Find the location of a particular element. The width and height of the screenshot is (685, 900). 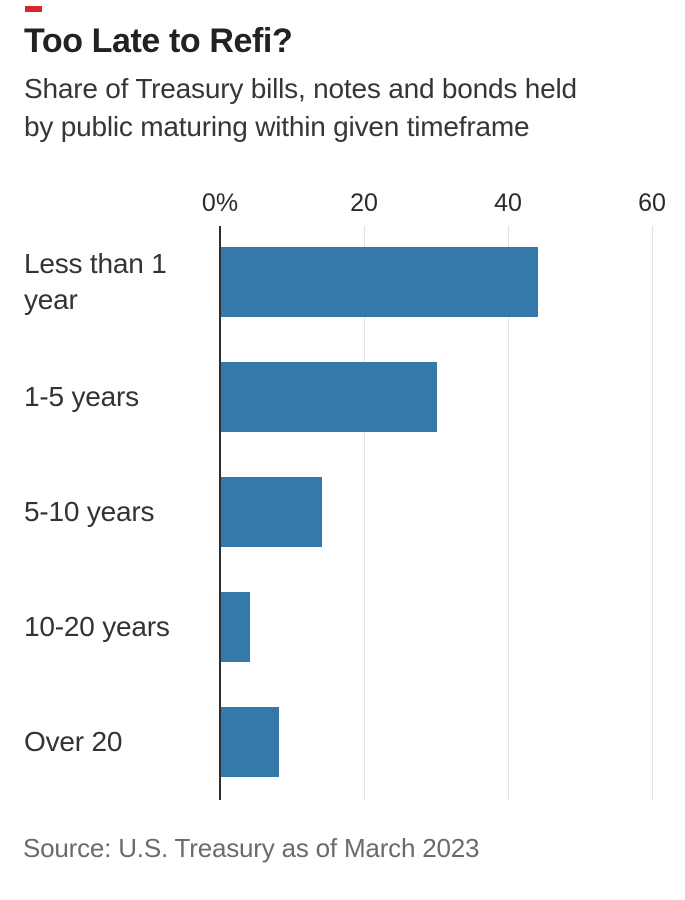

x-tick-label-60: 60 is located at coordinates (652, 203).